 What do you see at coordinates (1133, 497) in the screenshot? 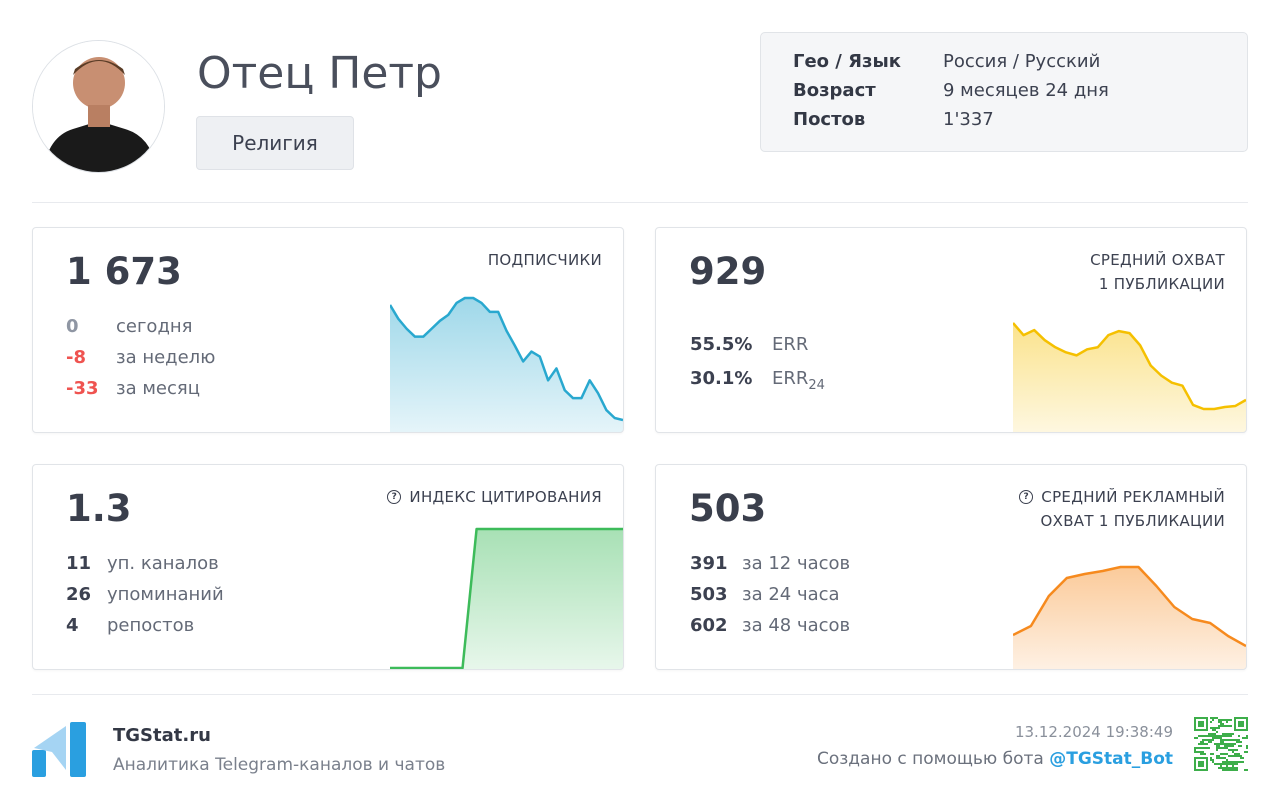
I see `ad-reach-label-line: СРЕДНИЙ РЕКЛАМНЫЙ` at bounding box center [1133, 497].